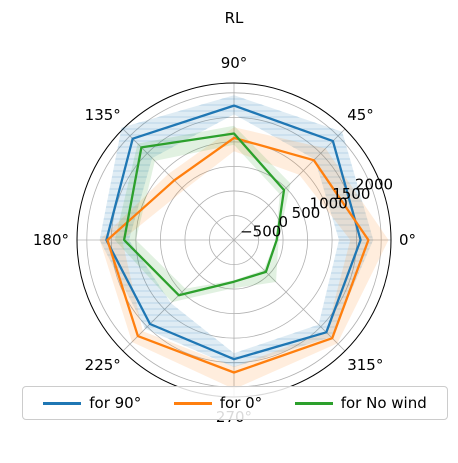 The image size is (458, 463). I want to click on angle-tick-label: 225°, so click(103, 365).